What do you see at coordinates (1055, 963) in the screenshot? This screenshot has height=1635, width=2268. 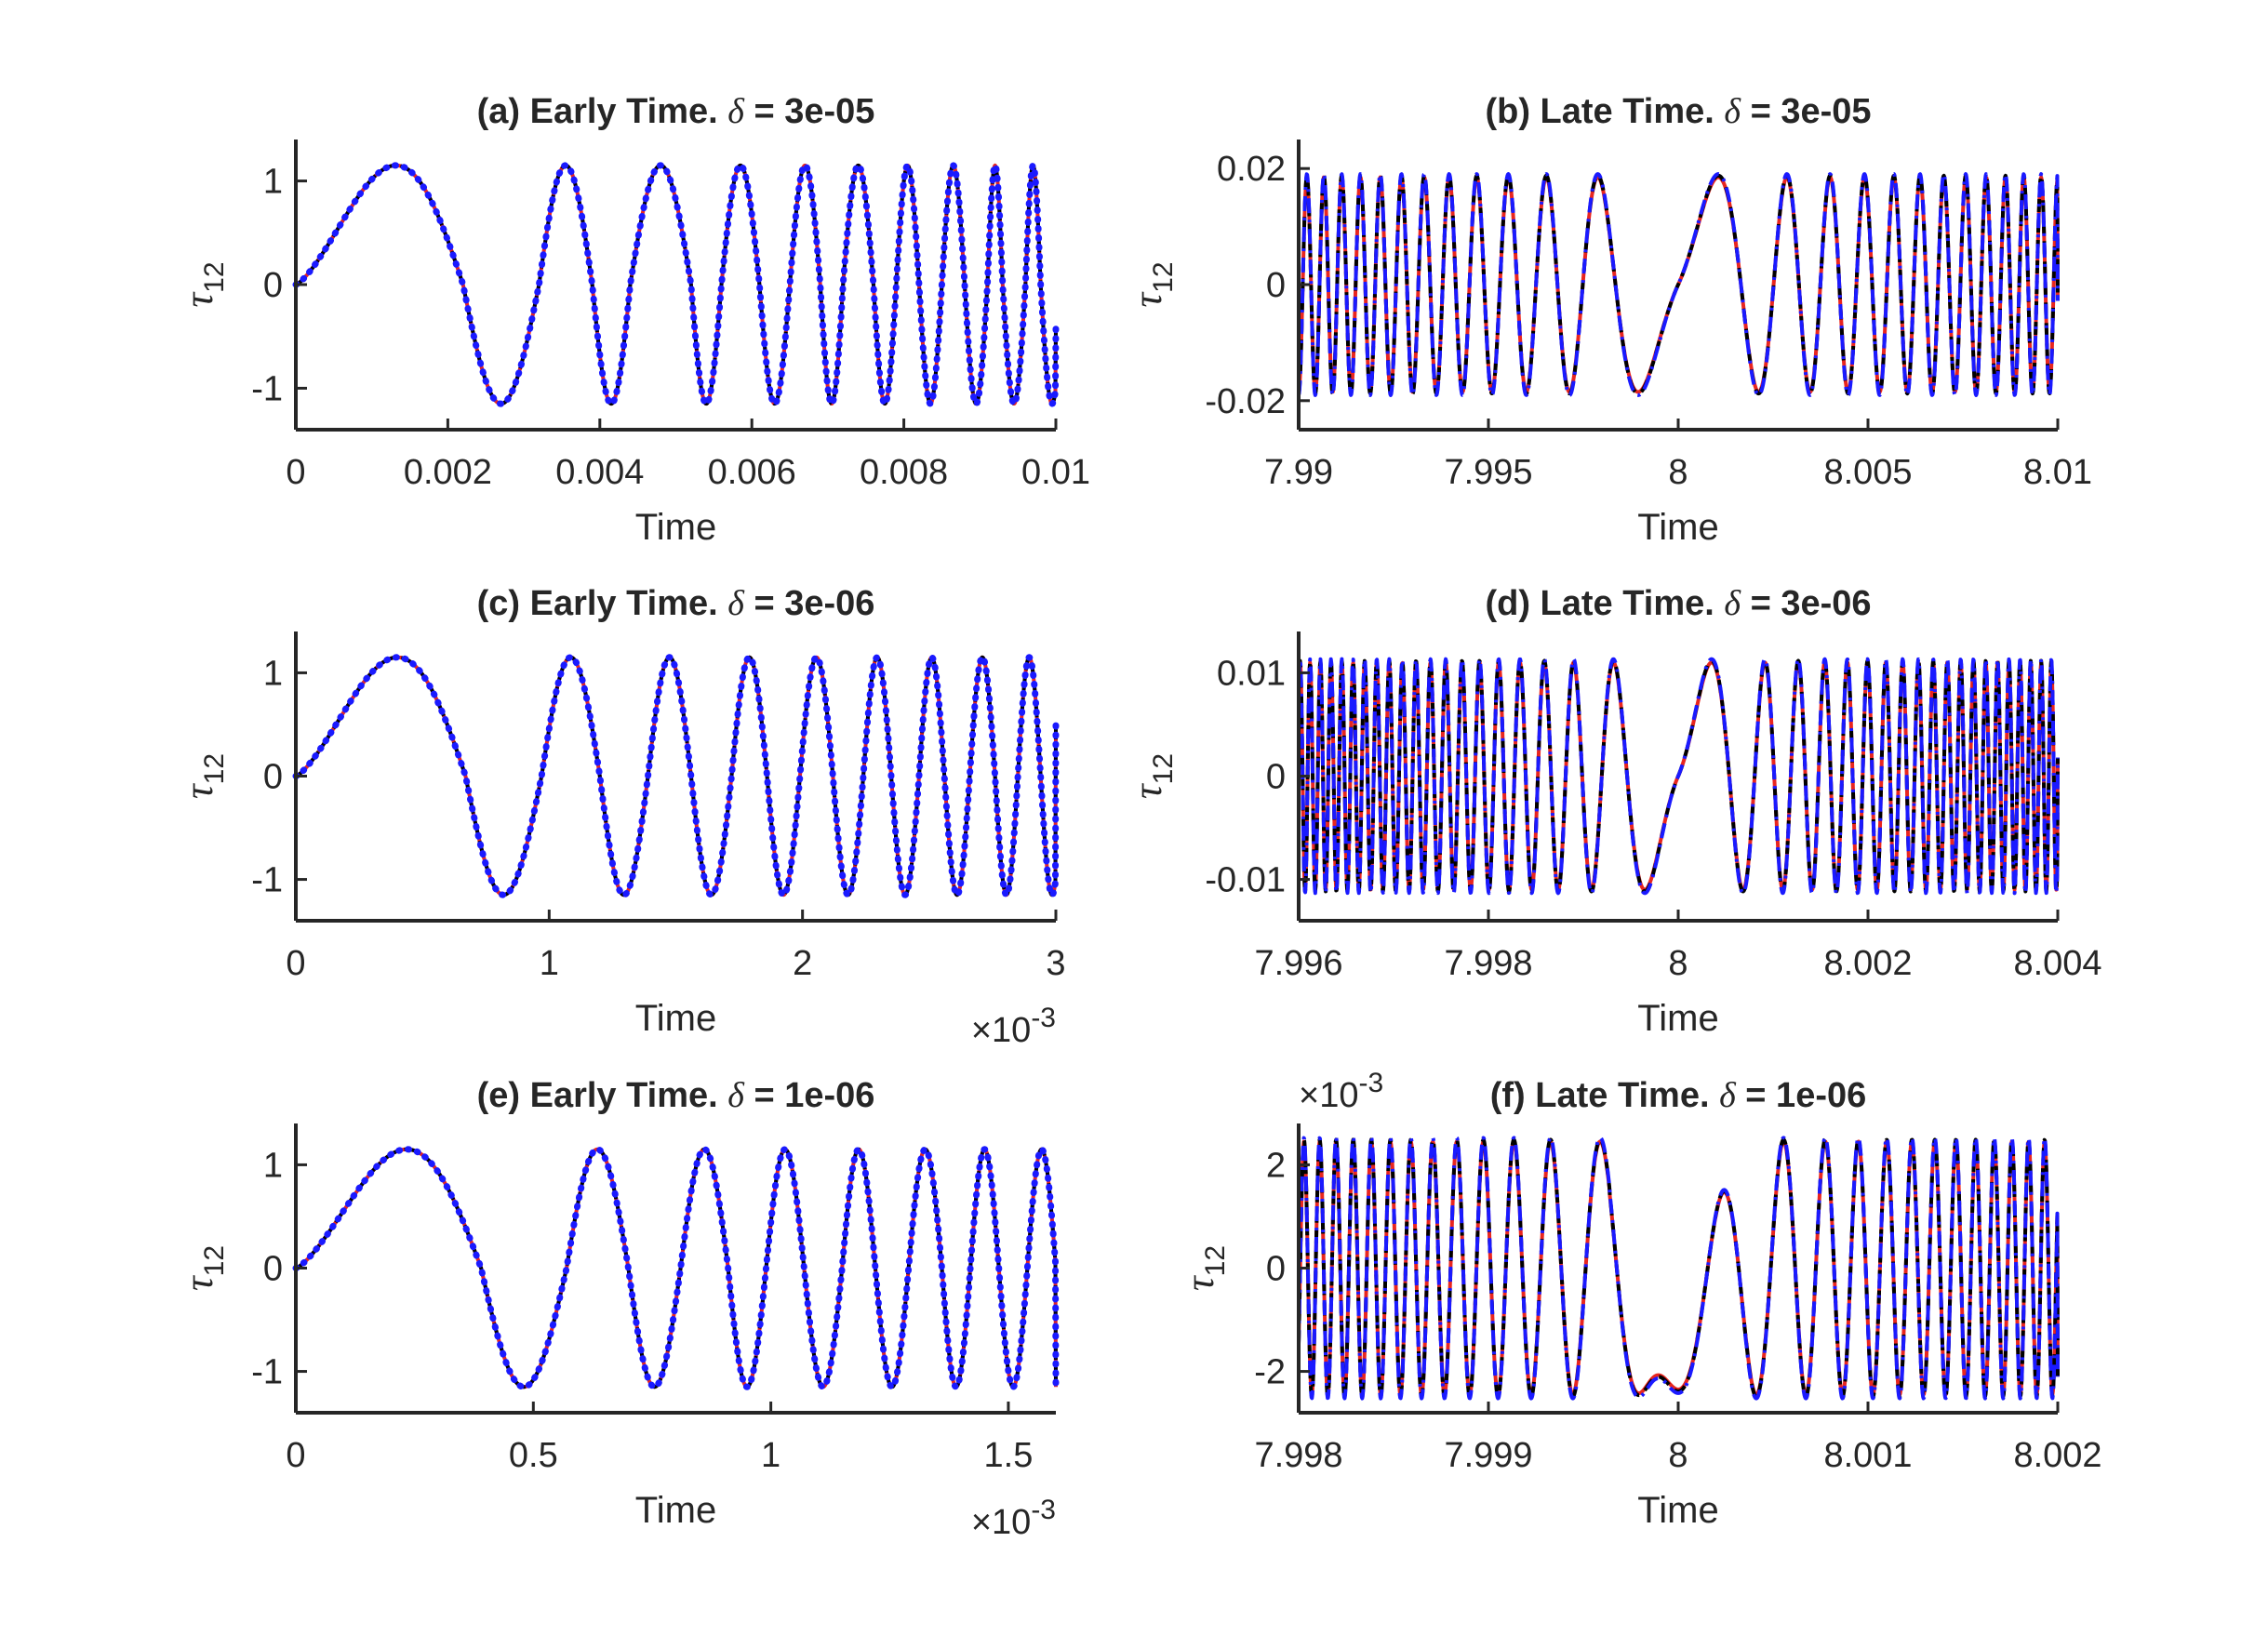 I see `x-tick-label: 3` at bounding box center [1055, 963].